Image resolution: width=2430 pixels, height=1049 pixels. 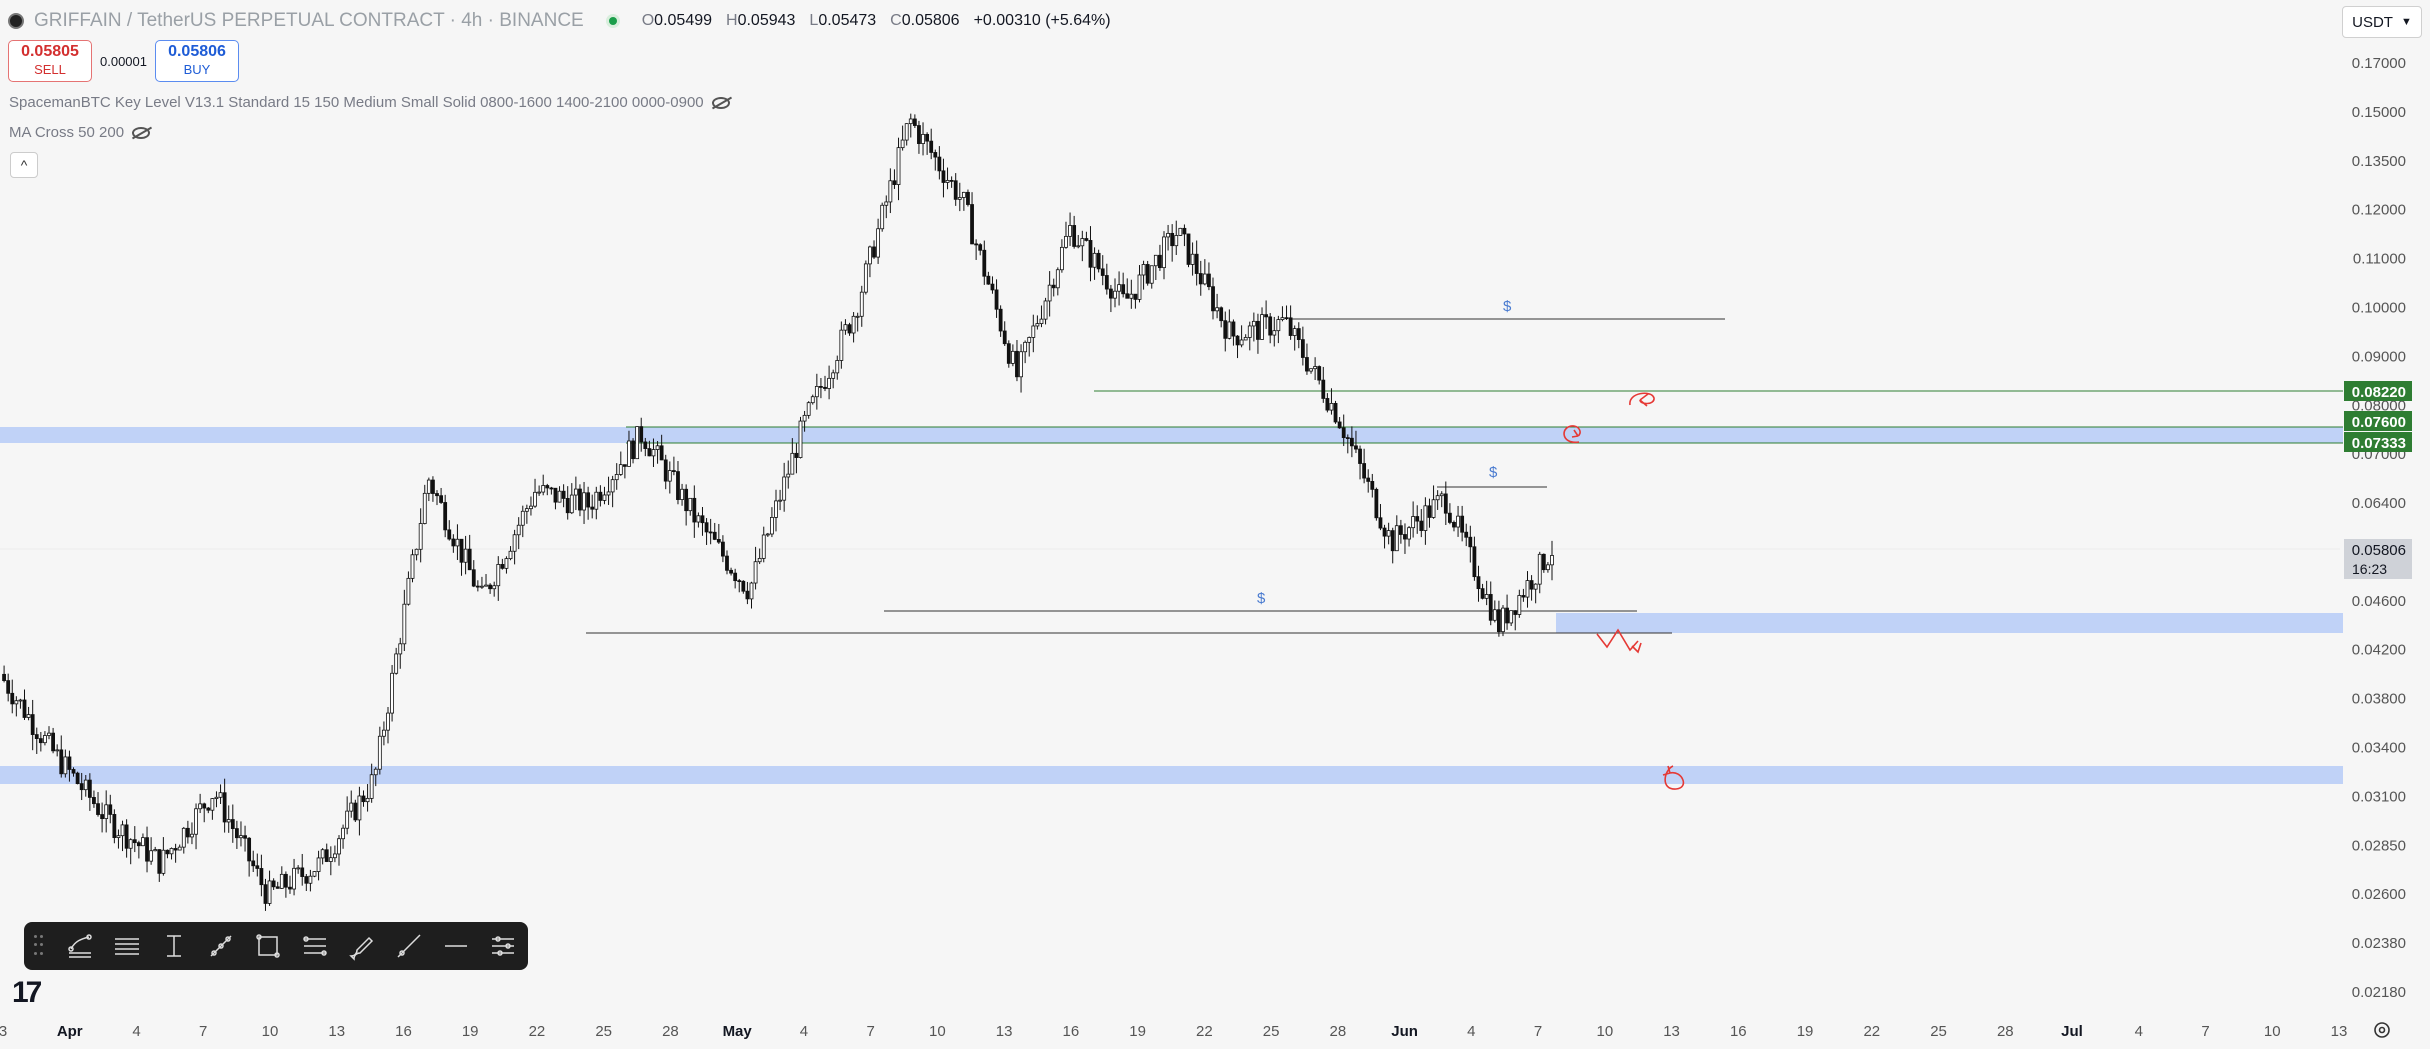 I want to click on buy-button: 0.05806 BUY, so click(x=197, y=61).